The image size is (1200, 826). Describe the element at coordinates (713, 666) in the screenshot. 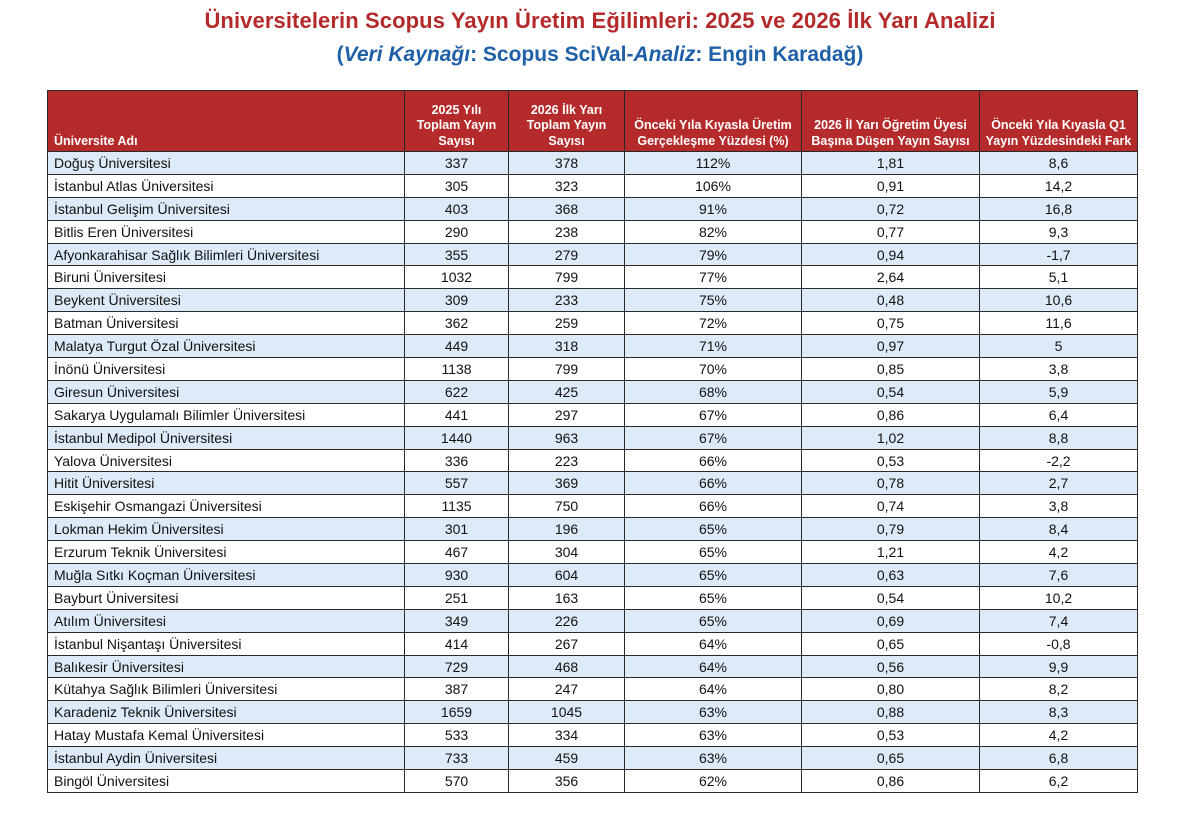

I see `cell-realization-pct: 64%` at that location.